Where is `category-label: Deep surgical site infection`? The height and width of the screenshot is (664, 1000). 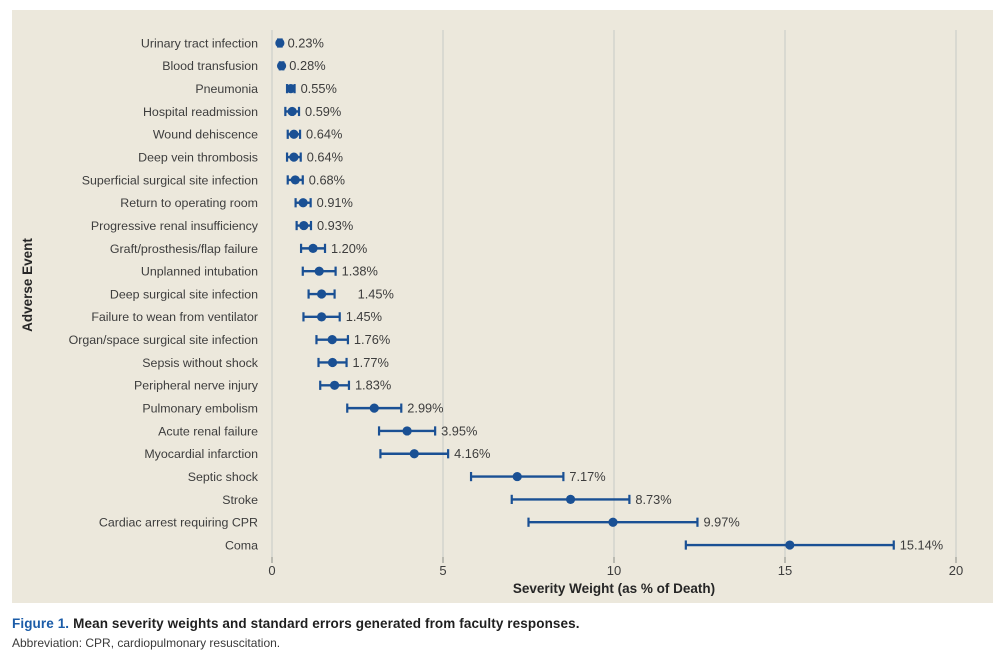 category-label: Deep surgical site infection is located at coordinates (184, 294).